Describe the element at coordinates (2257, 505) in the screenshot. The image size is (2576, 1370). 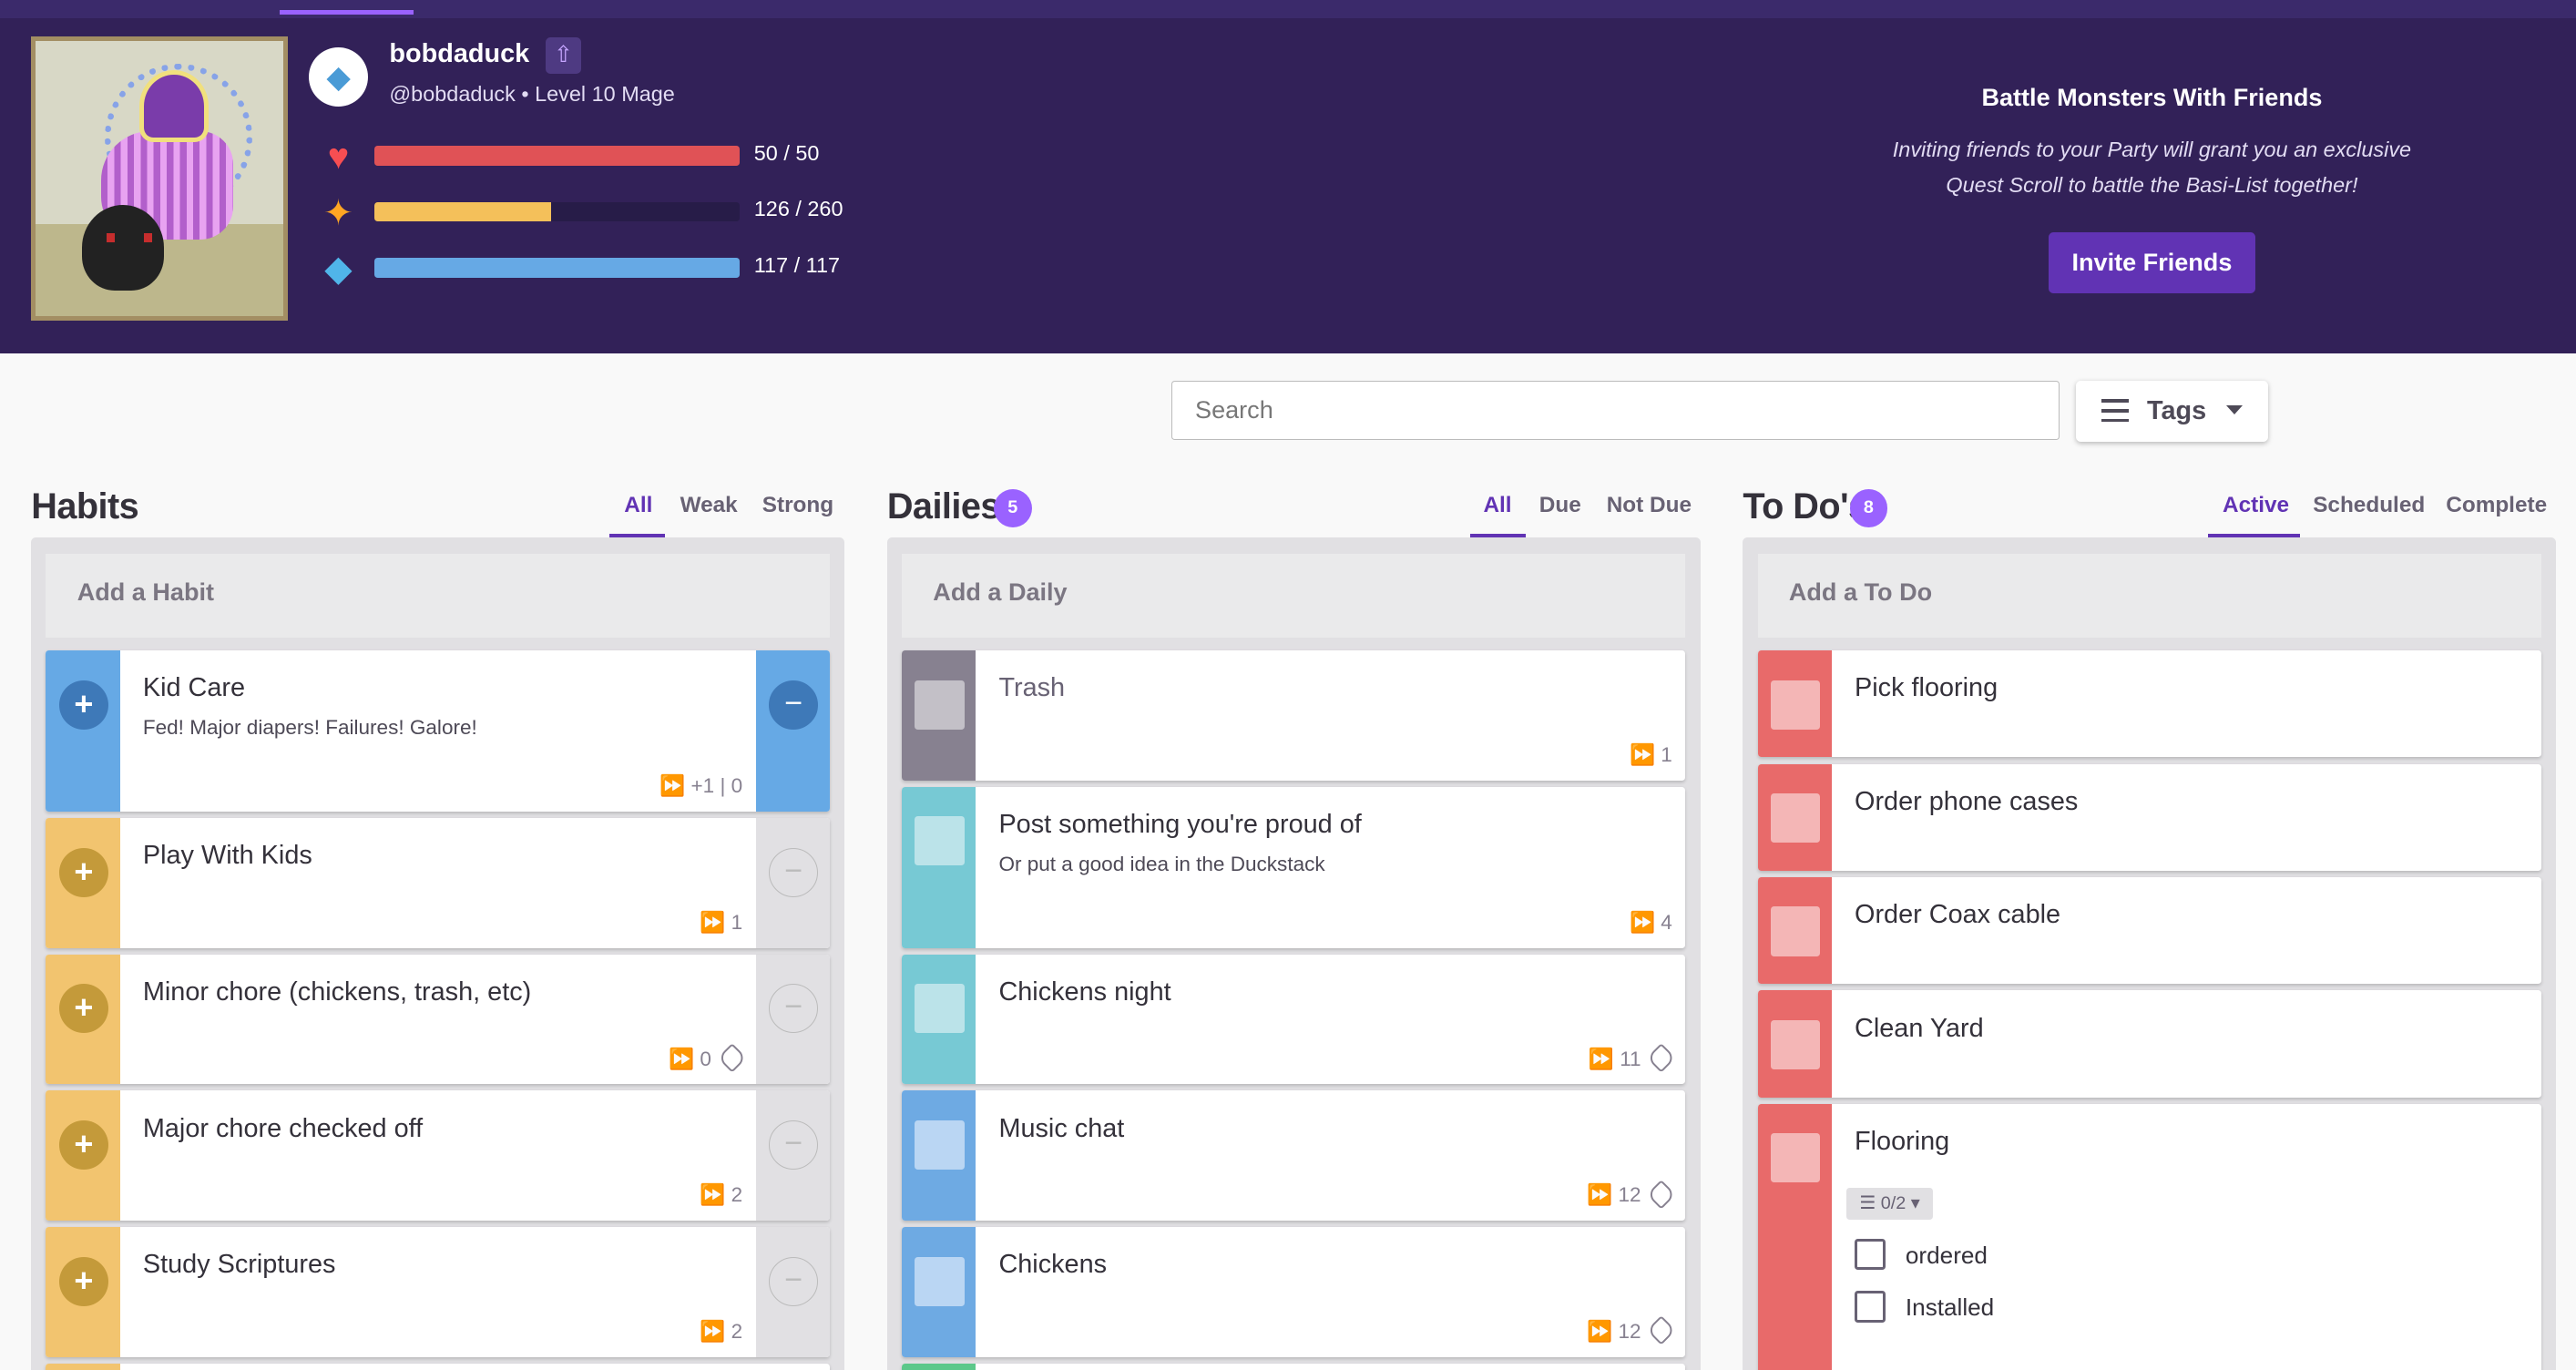
I see `todos-filter-active: Active` at that location.